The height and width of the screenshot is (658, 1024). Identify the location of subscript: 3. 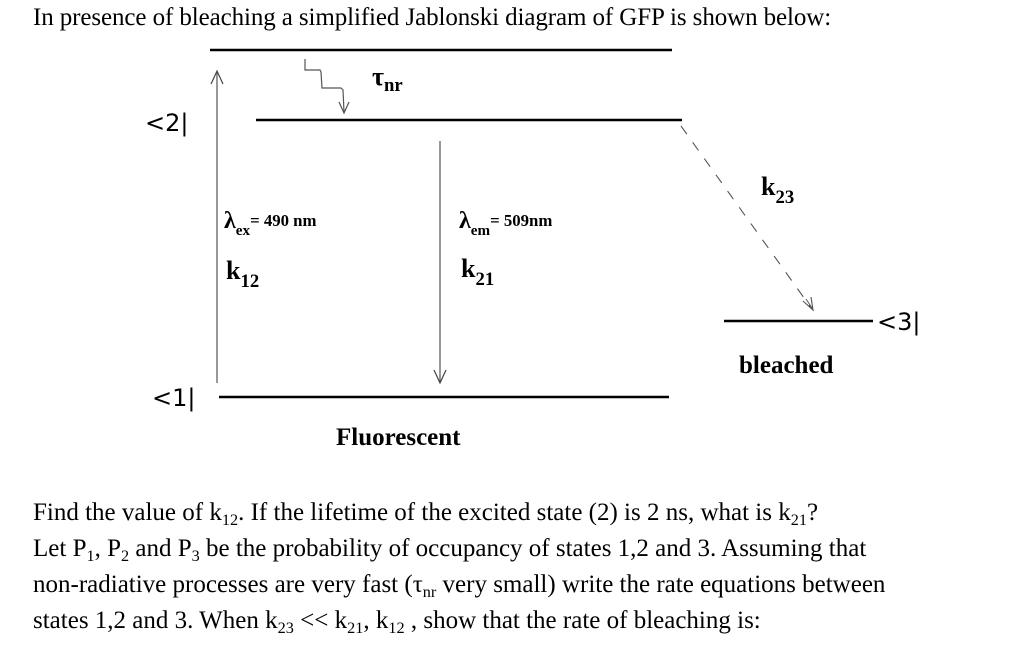
(195, 555).